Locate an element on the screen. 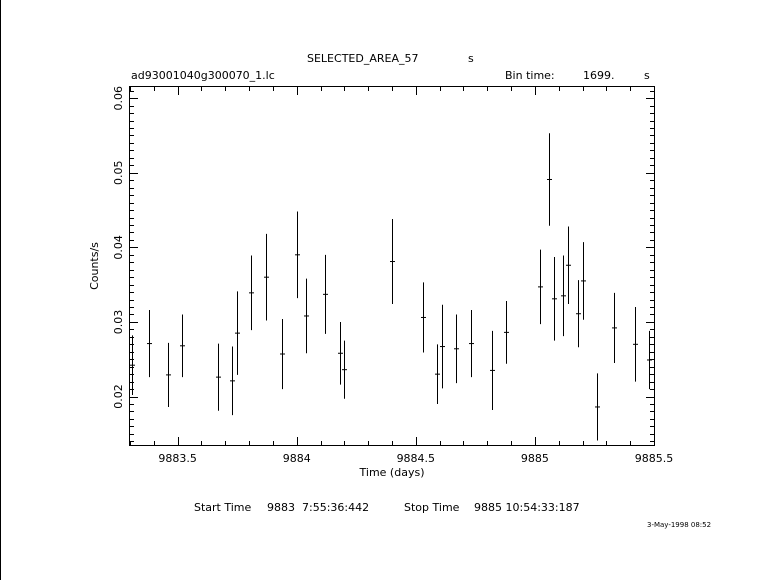  y-tick-label: 0.05 is located at coordinates (118, 173).